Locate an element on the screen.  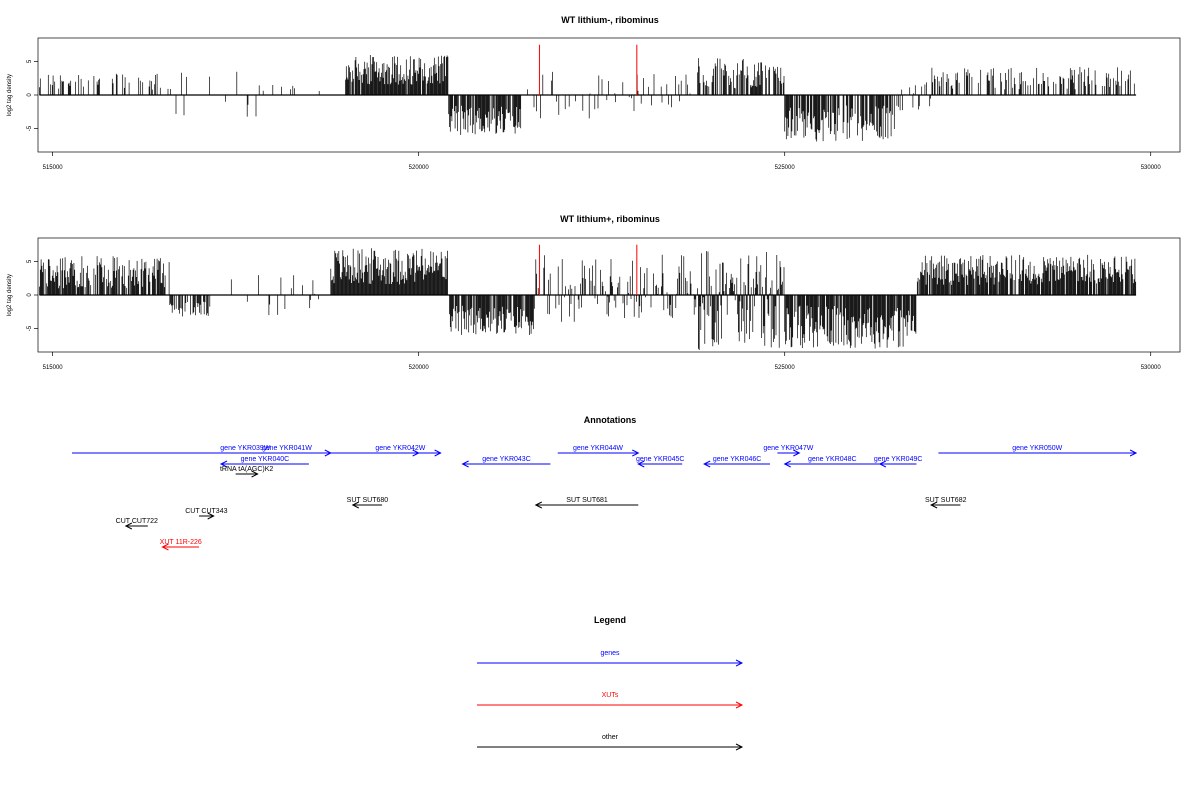
annotation-label: gene YKR045C is located at coordinates (660, 459).